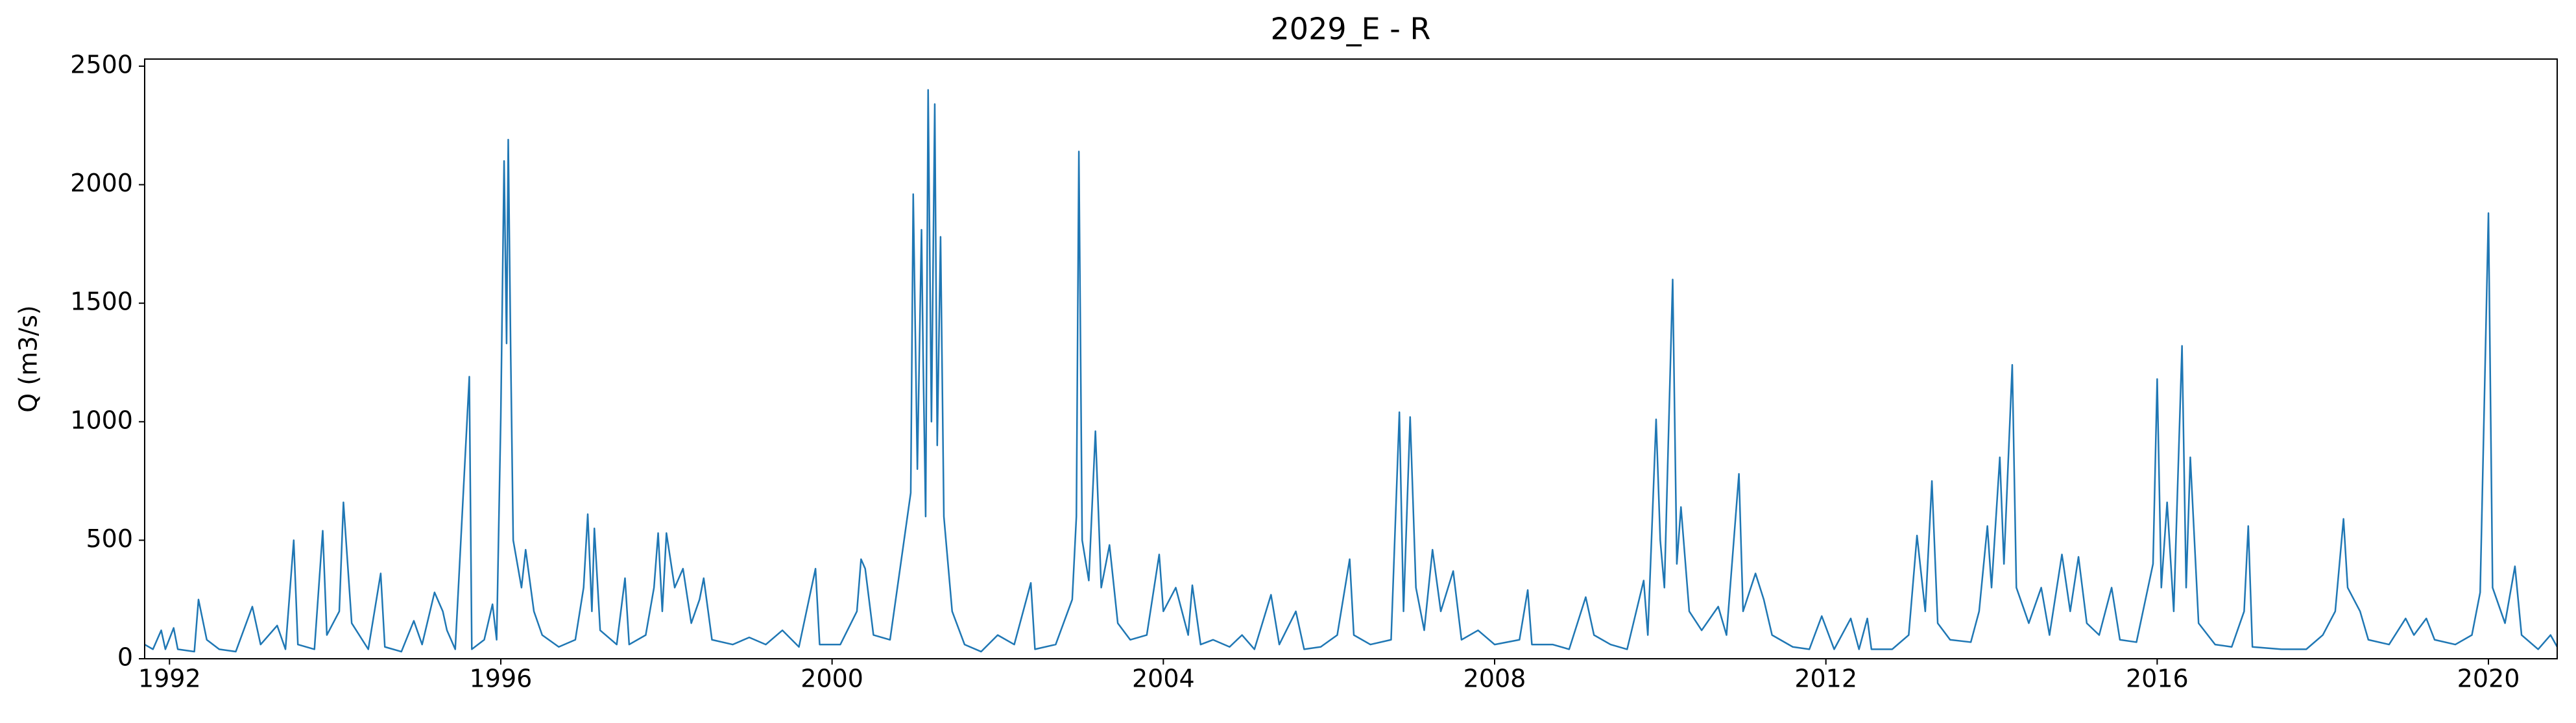 This screenshot has height=723, width=2576. I want to click on x-tick-label: 2020, so click(2488, 679).